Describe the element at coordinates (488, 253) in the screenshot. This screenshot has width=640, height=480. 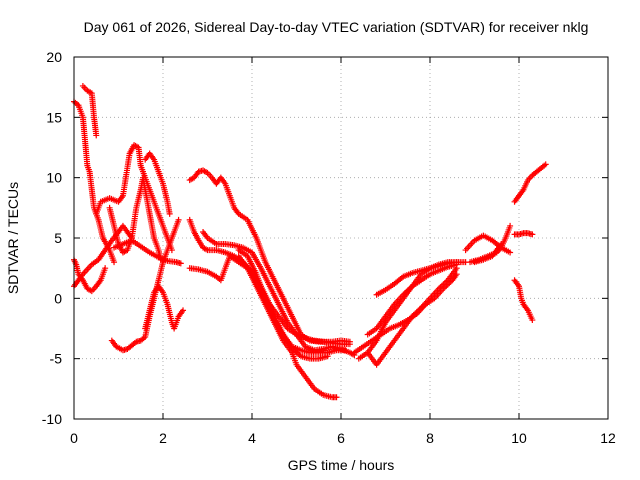
I see `series-arc24` at that location.